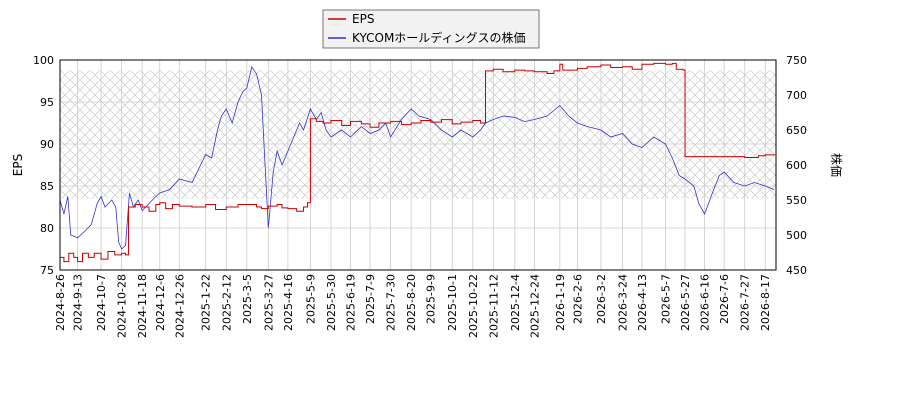 Image resolution: width=900 pixels, height=400 pixels. What do you see at coordinates (247, 299) in the screenshot?
I see `x-tick: 2025-3-5` at bounding box center [247, 299].